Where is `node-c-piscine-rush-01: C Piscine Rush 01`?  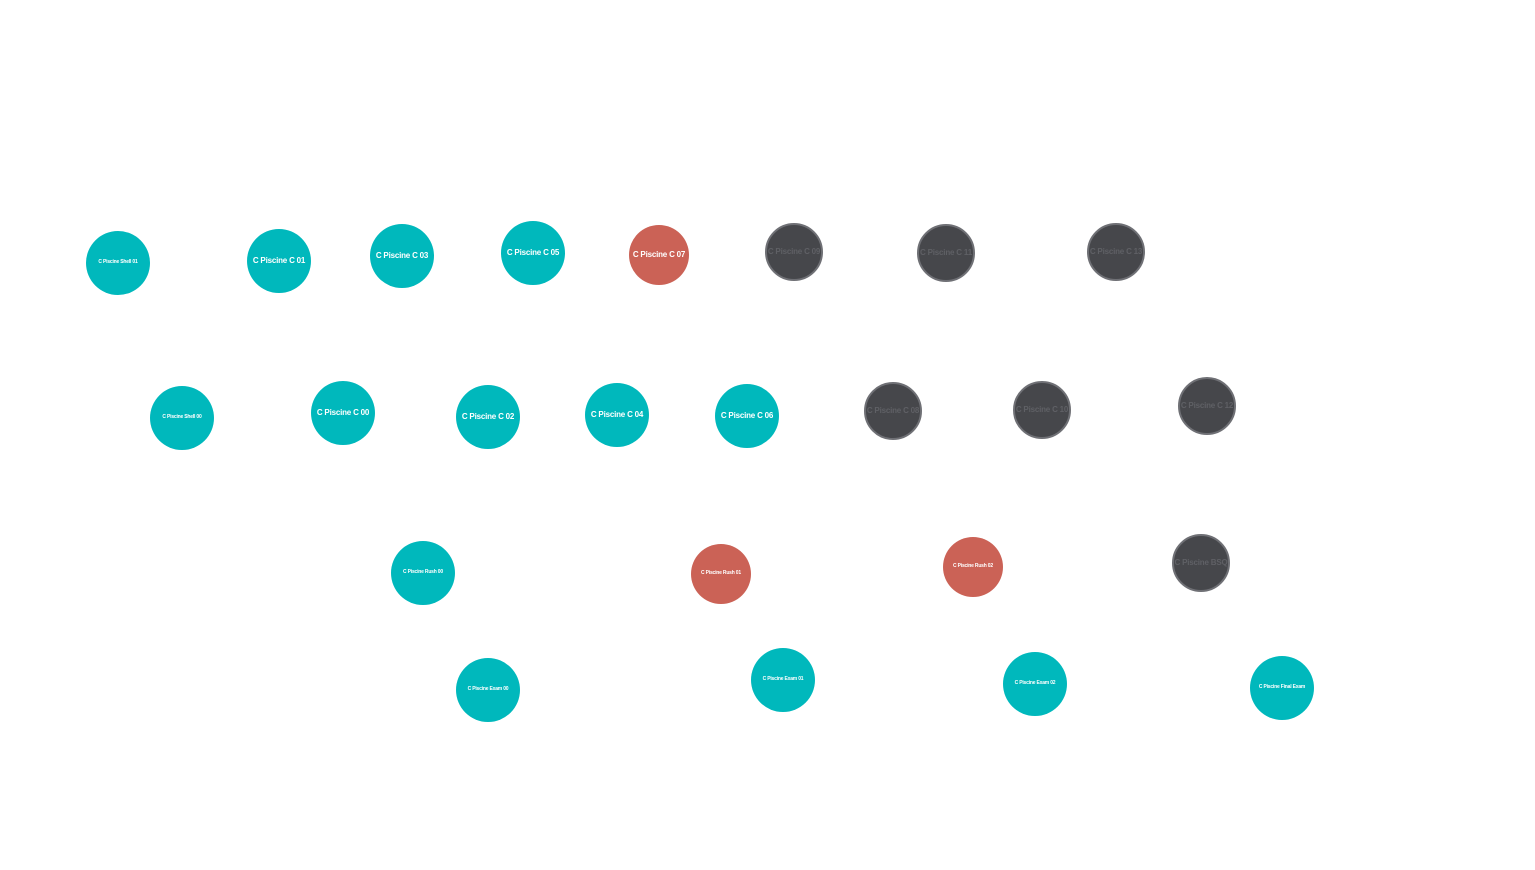
node-c-piscine-rush-01: C Piscine Rush 01 is located at coordinates (721, 574).